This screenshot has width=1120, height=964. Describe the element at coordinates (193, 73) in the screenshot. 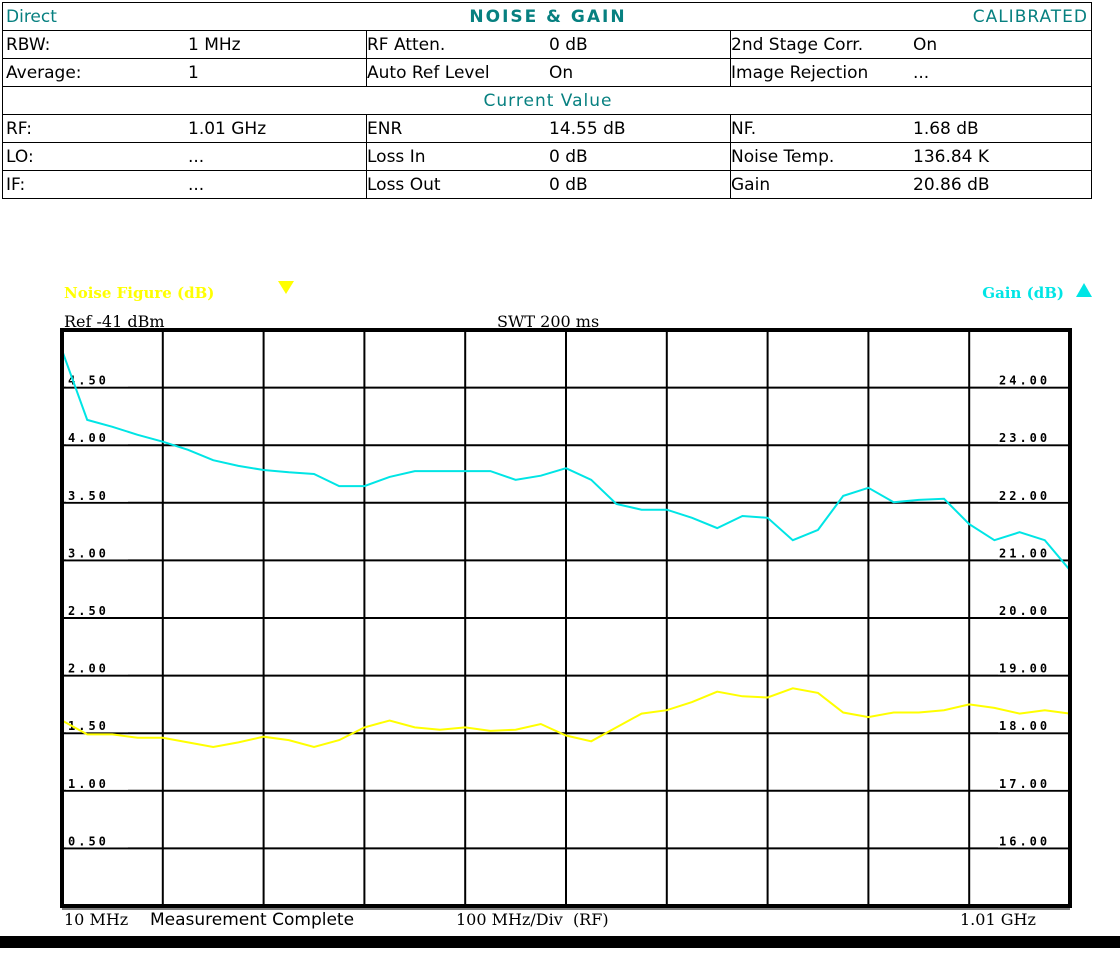

I see `setting-value: 1` at that location.